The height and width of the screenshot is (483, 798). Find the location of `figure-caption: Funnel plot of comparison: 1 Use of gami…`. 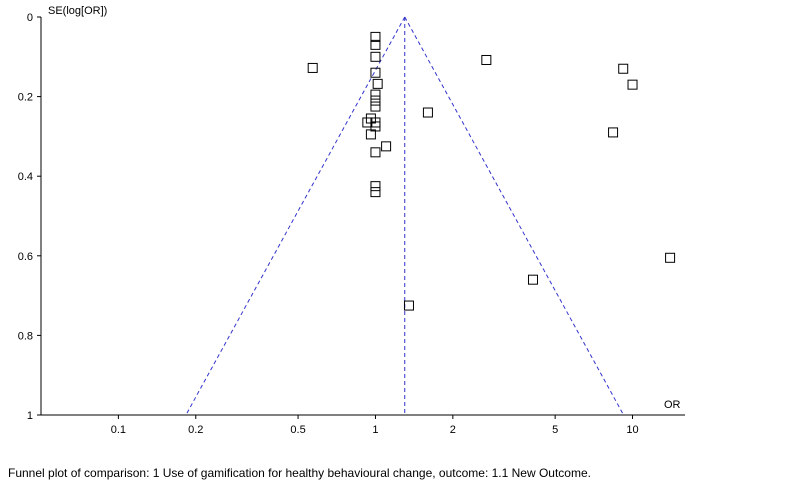

figure-caption: Funnel plot of comparison: 1 Use of gami… is located at coordinates (299, 473).